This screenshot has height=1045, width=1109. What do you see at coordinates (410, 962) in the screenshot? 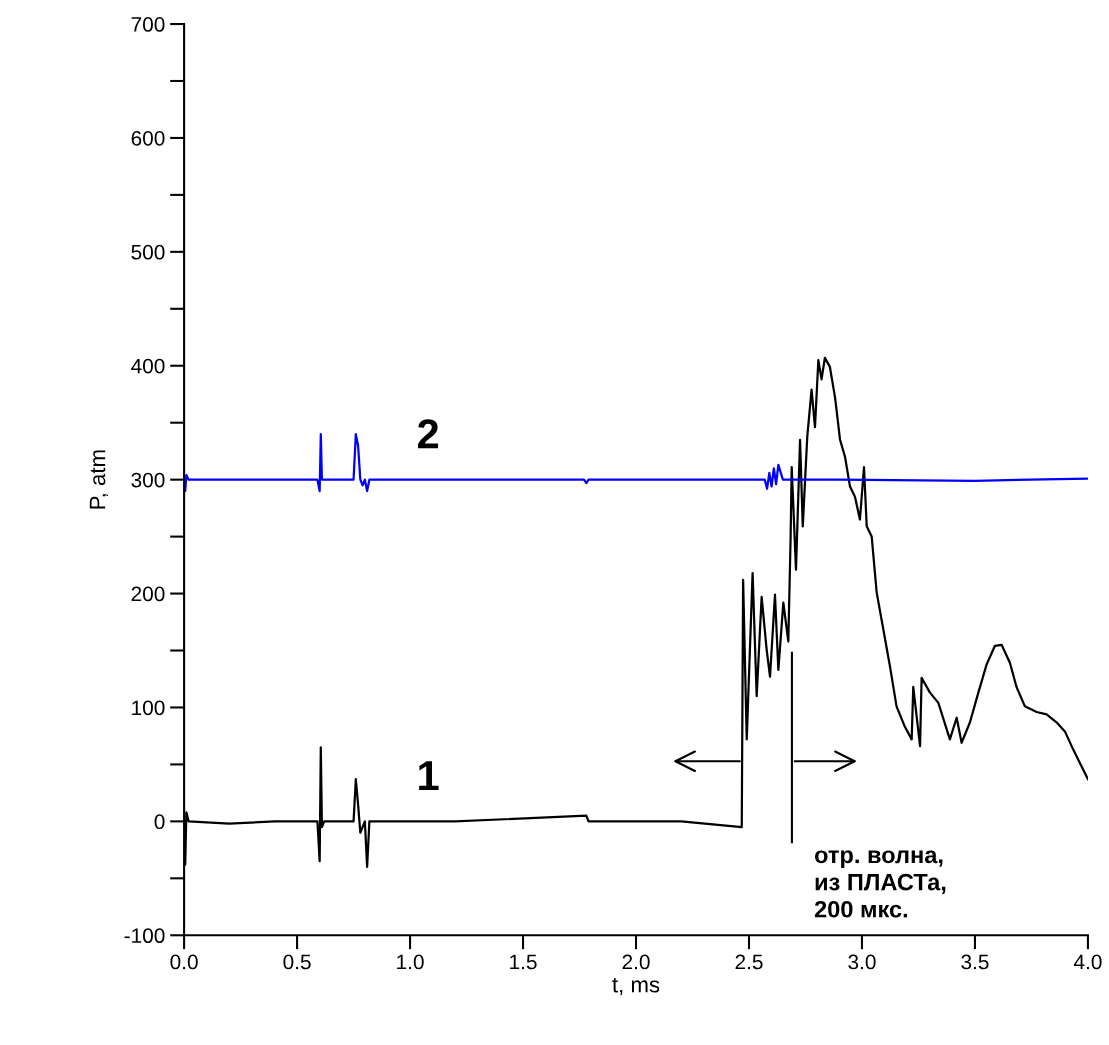
I see `x-tick-label: 1.0` at bounding box center [410, 962].